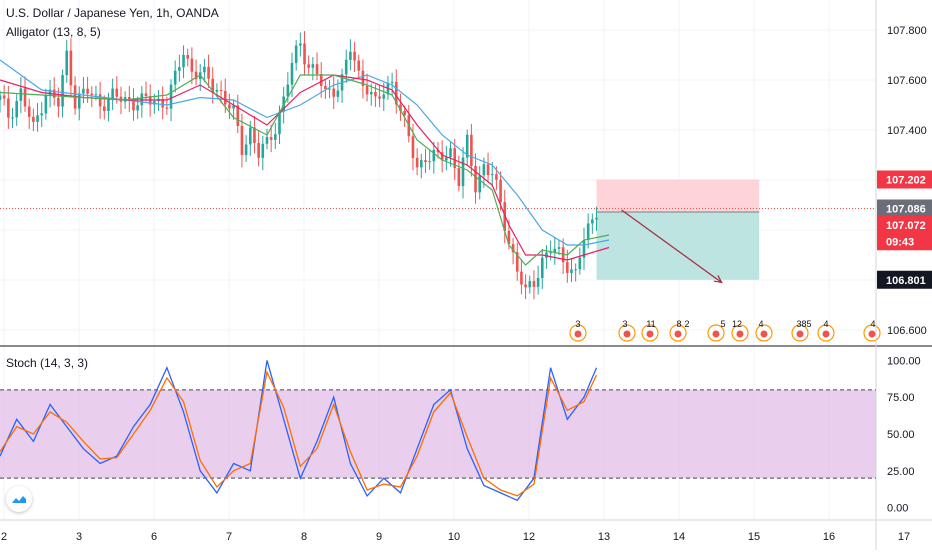  What do you see at coordinates (904, 361) in the screenshot?
I see `stoch-axis-tick: 100.00` at bounding box center [904, 361].